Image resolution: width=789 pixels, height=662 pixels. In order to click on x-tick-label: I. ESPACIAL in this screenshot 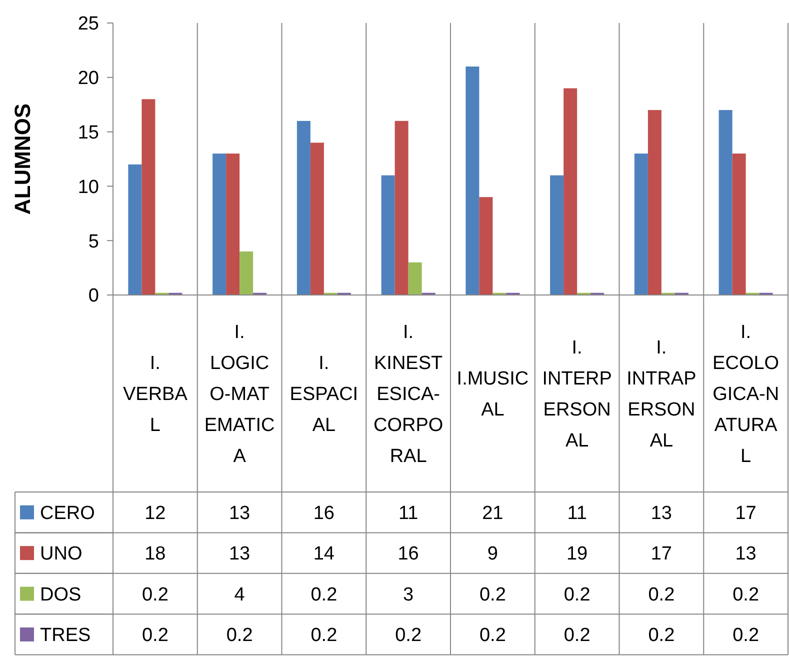, I will do `click(324, 394)`.